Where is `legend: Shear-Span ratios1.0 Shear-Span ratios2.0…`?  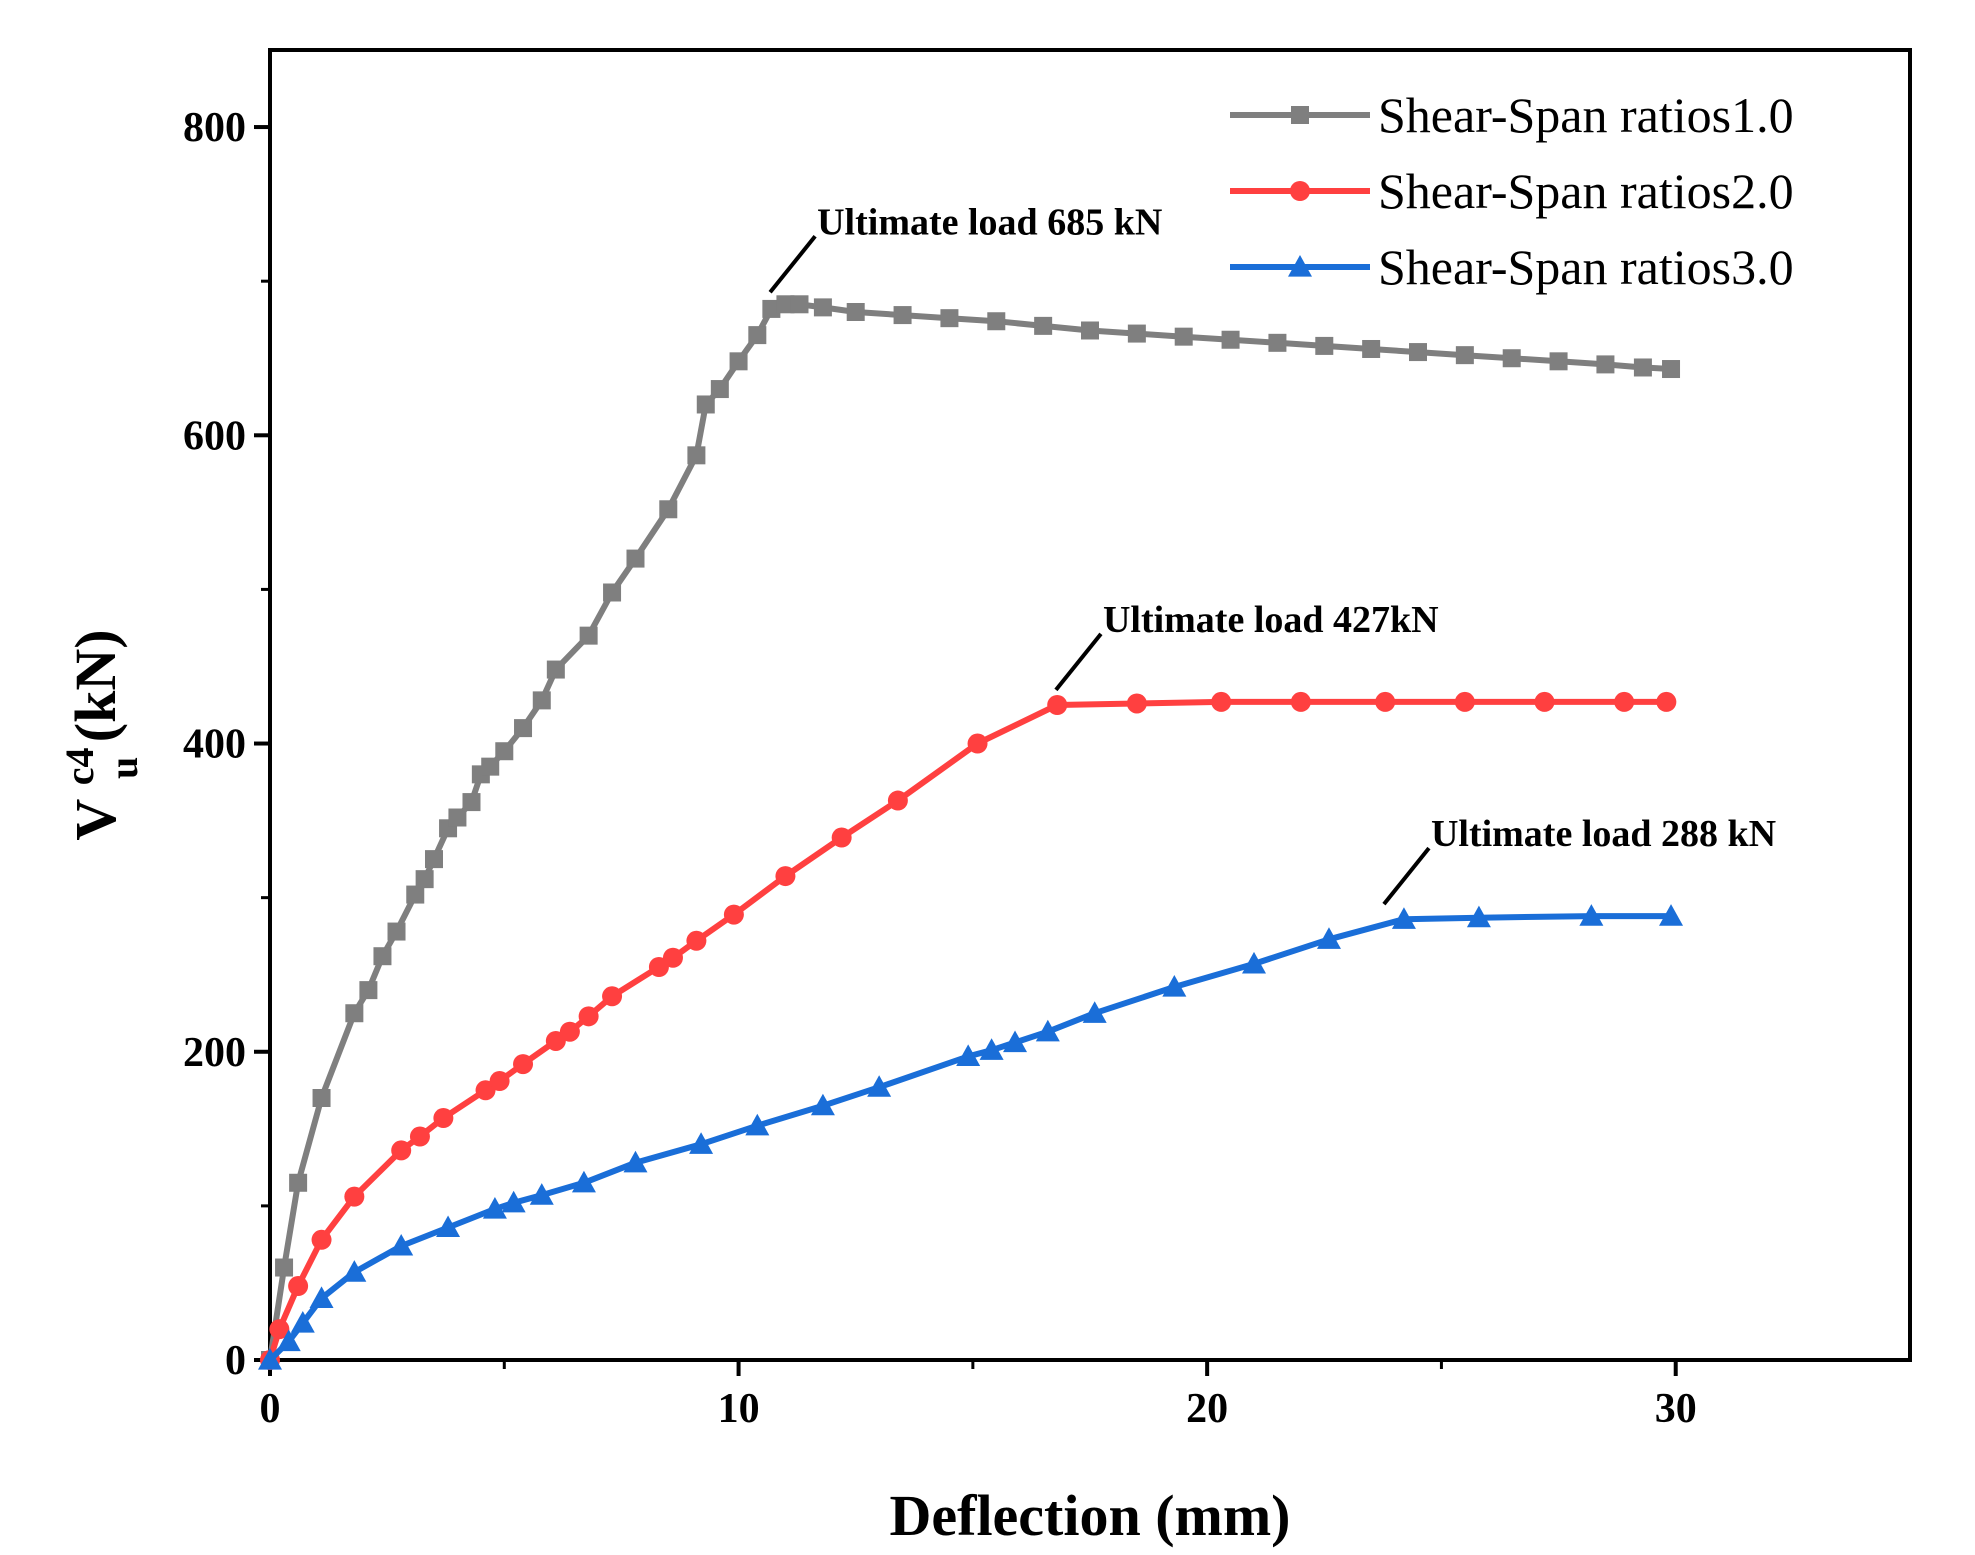 legend: Shear-Span ratios1.0 Shear-Span ratios2.0… is located at coordinates (1512, 191).